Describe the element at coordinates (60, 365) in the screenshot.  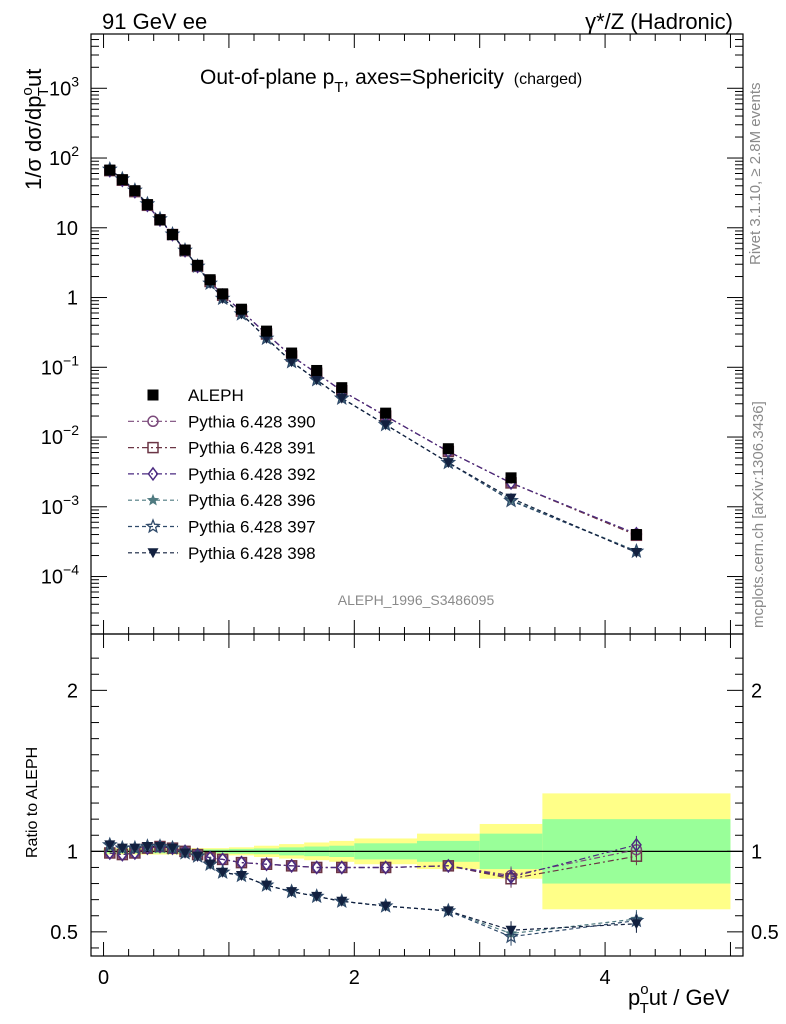
I see `y-tick-label: 10⁻¹` at that location.